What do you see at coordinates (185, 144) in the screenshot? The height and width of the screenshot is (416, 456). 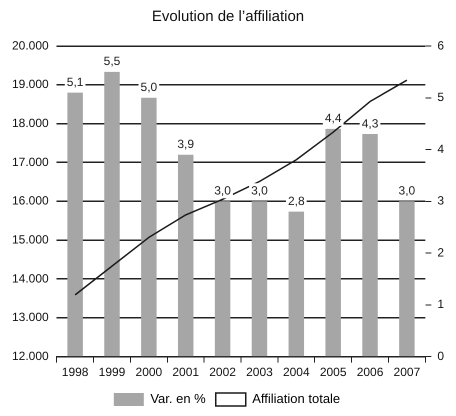 I see `data-label: 3,9` at bounding box center [185, 144].